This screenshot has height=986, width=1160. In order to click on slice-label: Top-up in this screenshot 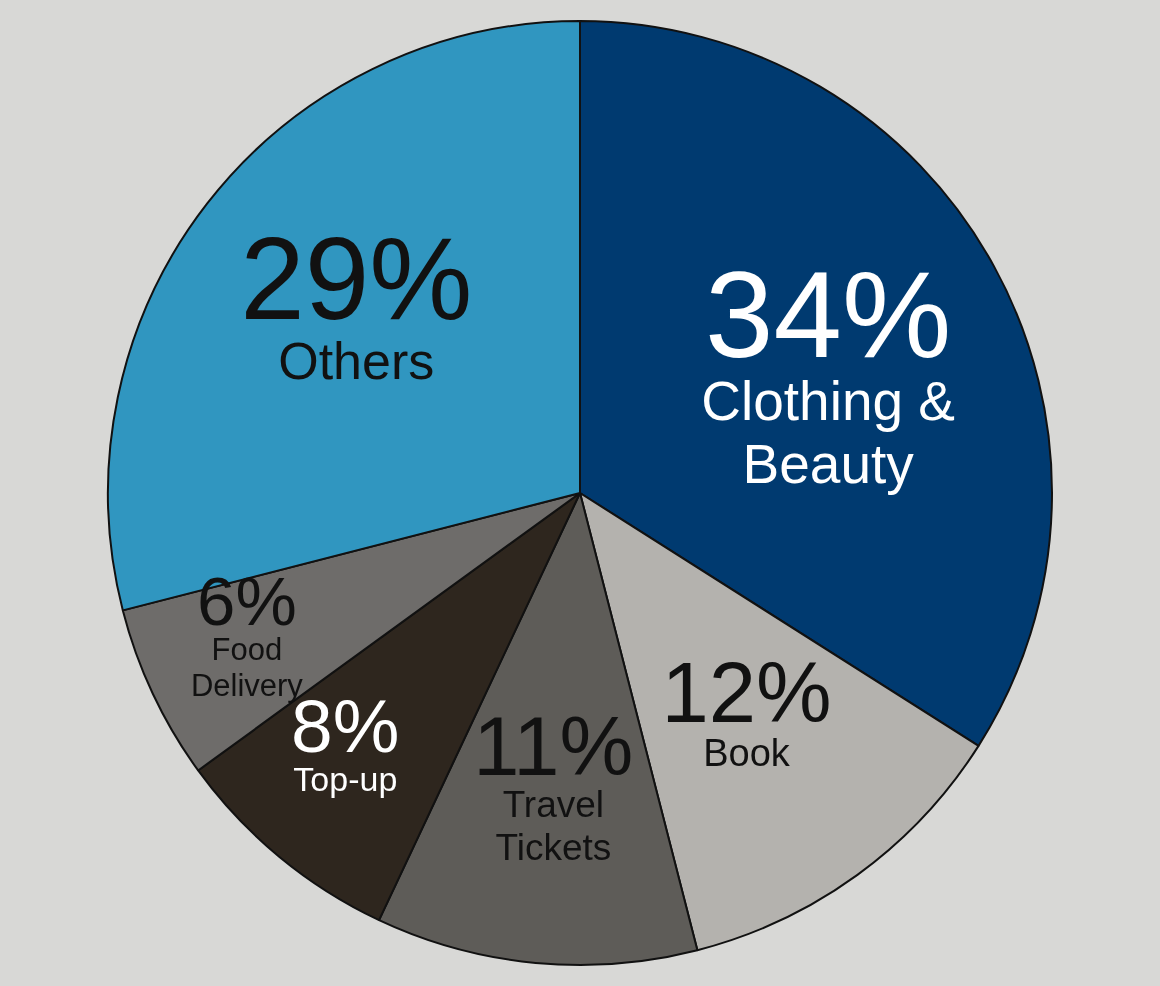, I will do `click(345, 778)`.